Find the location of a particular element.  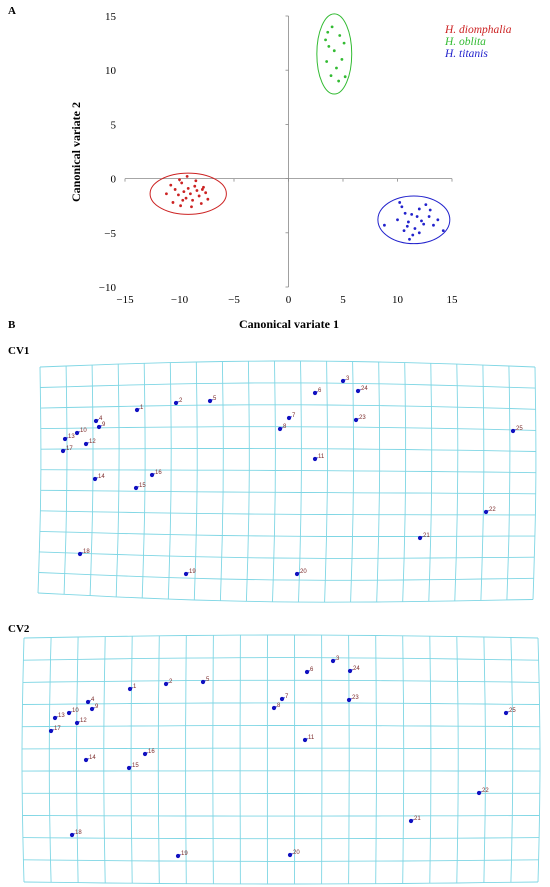

landmark-2: 2 is located at coordinates (178, 402).